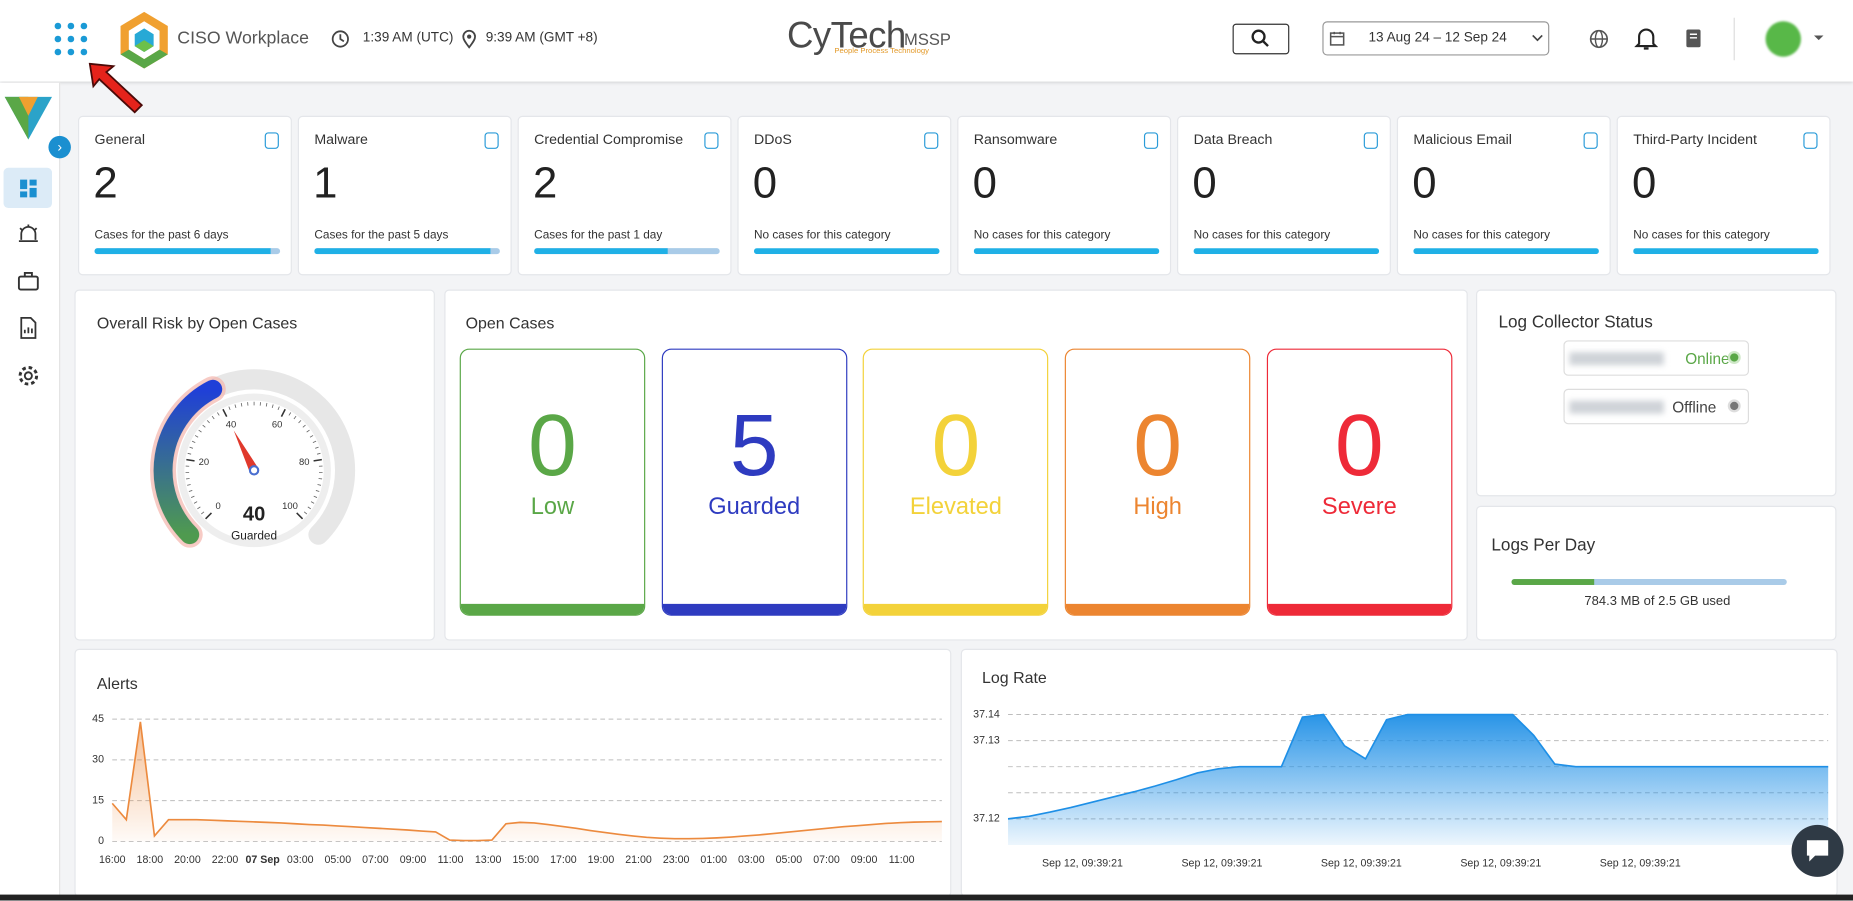 This screenshot has height=901, width=1853. Describe the element at coordinates (381, 235) in the screenshot. I see `card-note: Cases for the past 5 days` at that location.